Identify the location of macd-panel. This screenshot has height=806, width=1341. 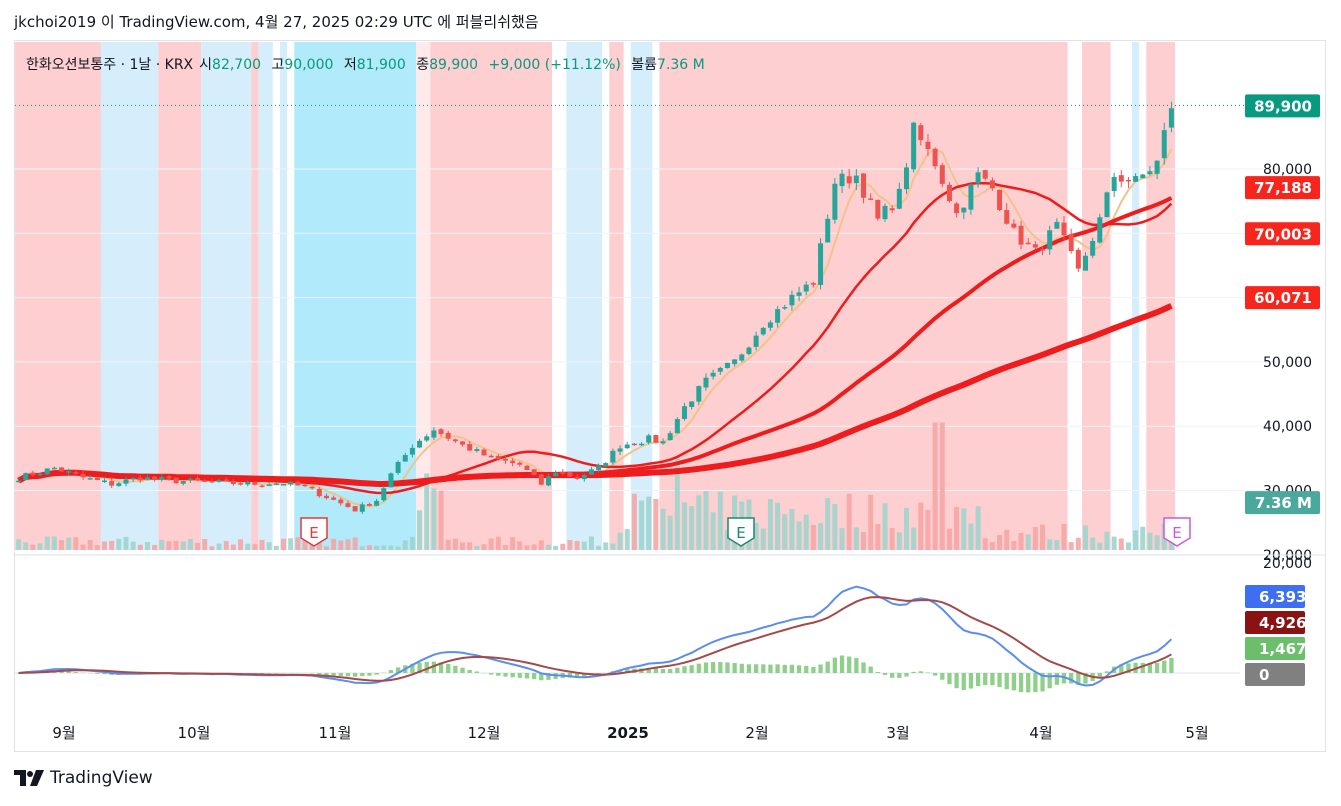
(627, 639).